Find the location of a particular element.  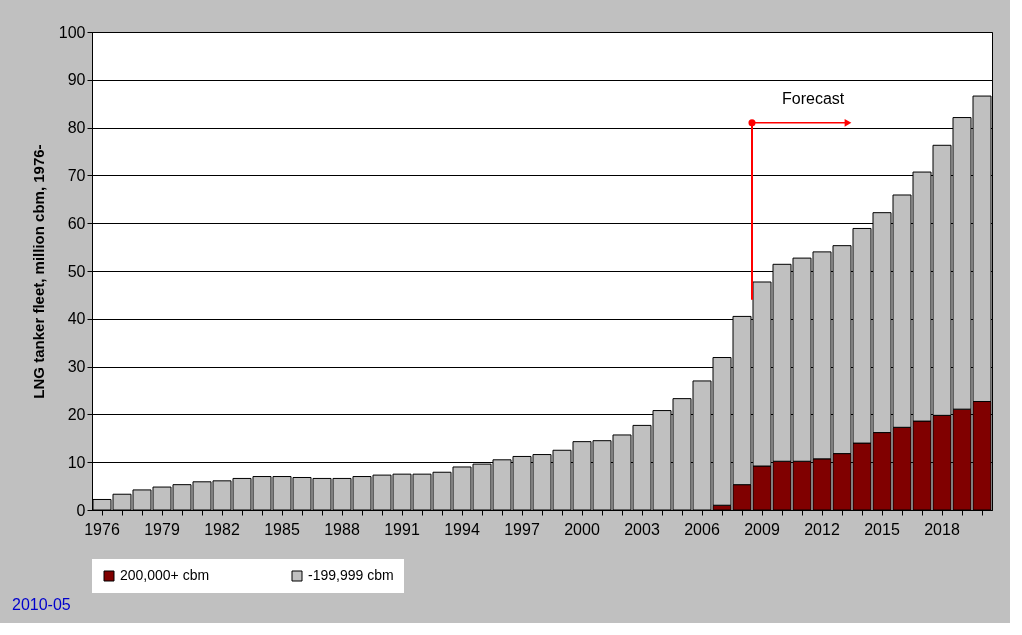

y-tick-label: 20 is located at coordinates (76, 414).